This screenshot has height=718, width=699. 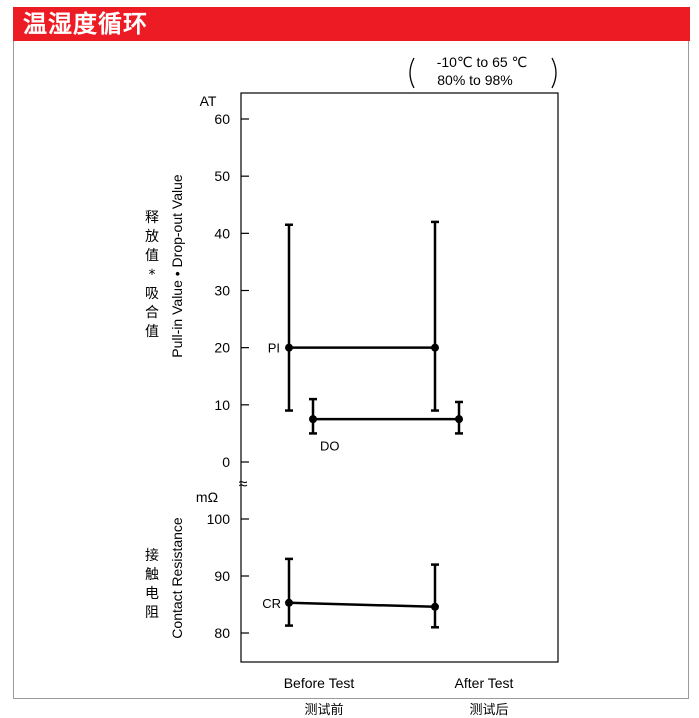 I want to click on lower-ylabel-cn-char: 阻, so click(x=152, y=613).